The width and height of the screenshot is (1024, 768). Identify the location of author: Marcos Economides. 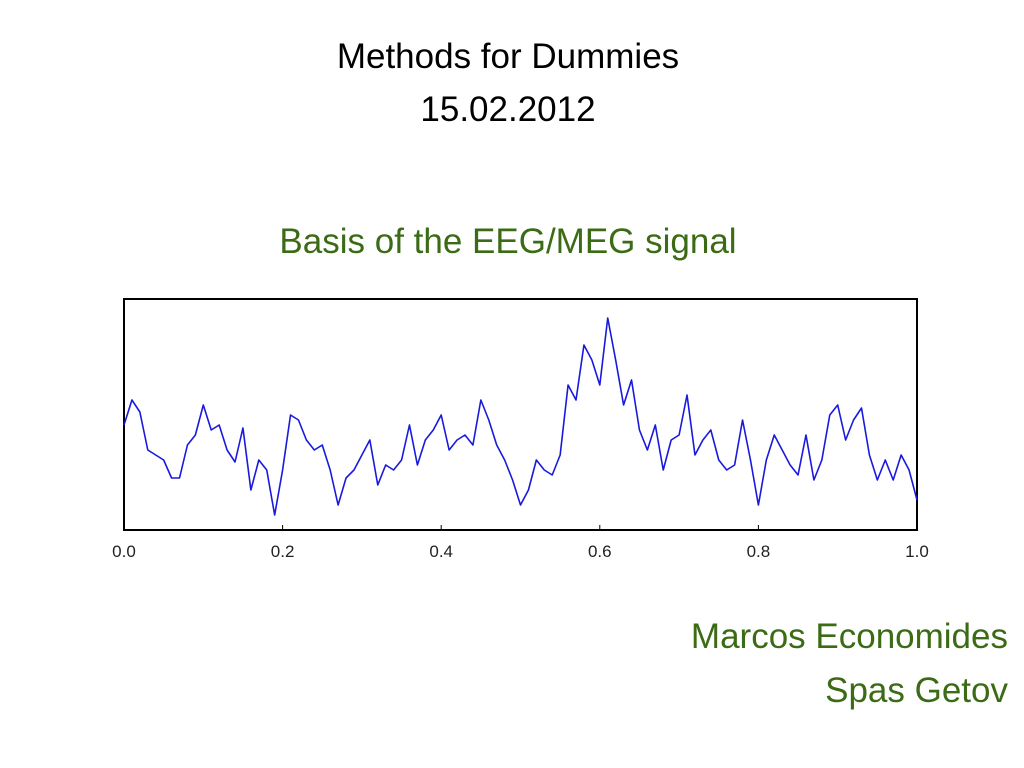
(849, 636).